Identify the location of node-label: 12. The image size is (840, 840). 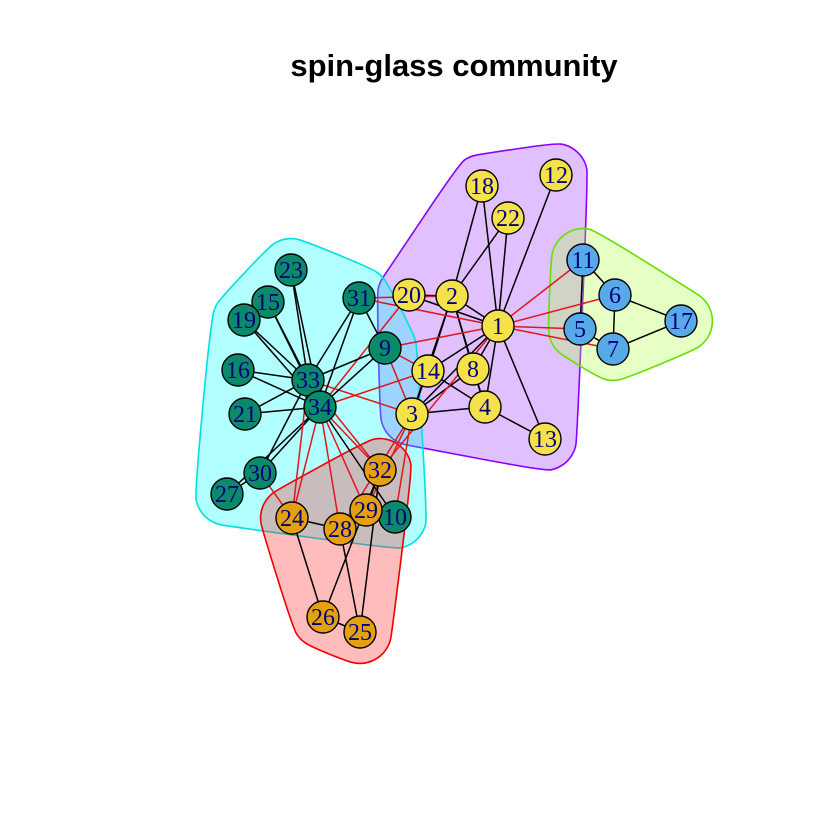
(556, 176).